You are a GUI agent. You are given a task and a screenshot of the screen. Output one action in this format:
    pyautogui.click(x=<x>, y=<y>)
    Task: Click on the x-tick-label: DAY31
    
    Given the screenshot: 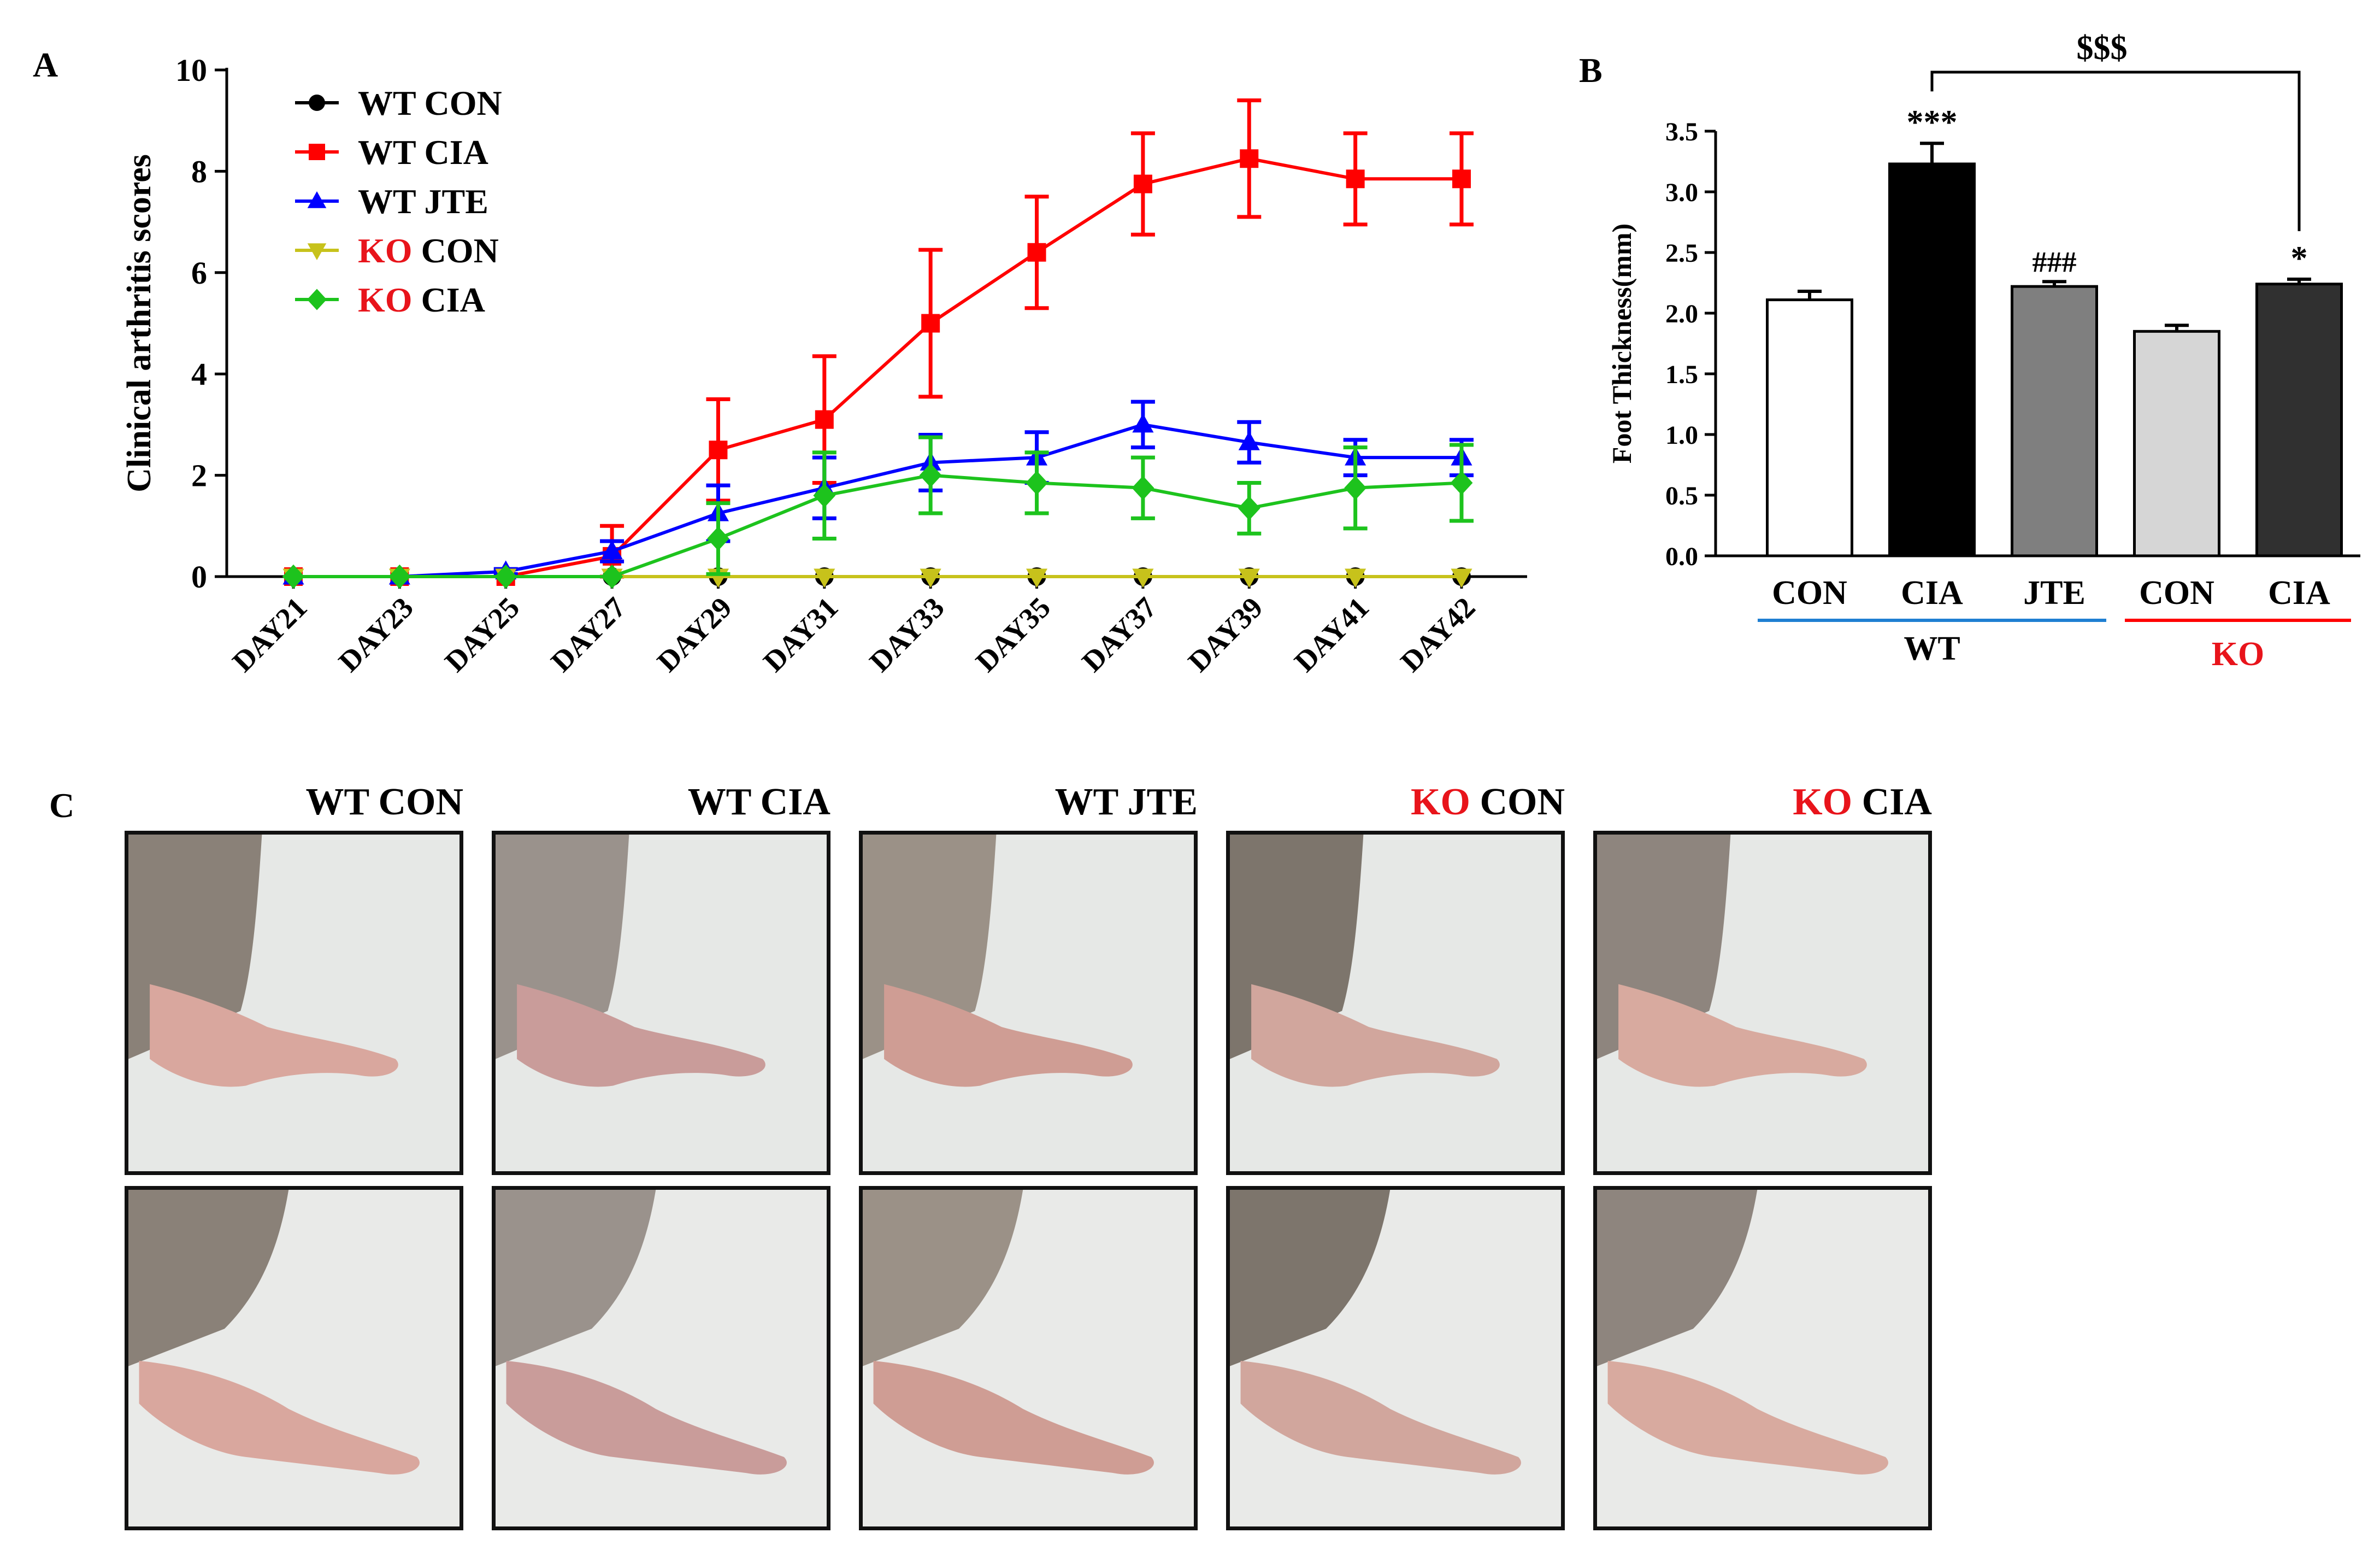 What is the action you would take?
    pyautogui.click(x=800, y=635)
    